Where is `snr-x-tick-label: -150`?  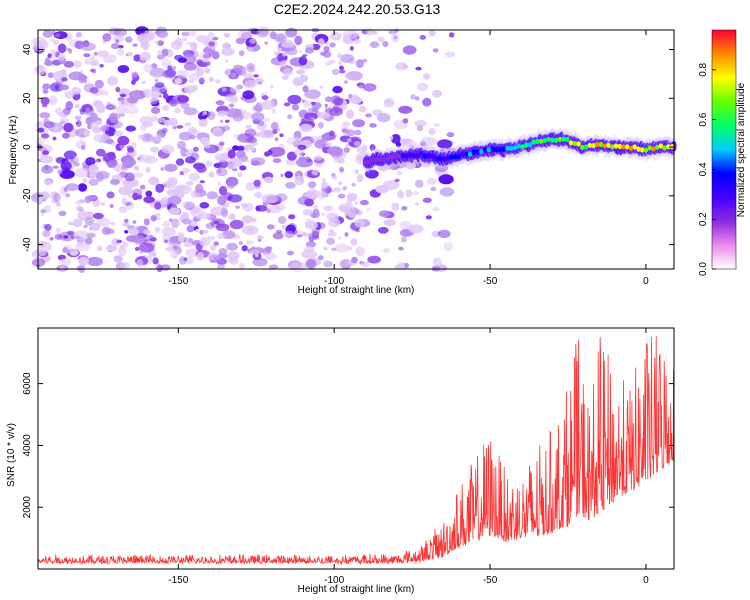 snr-x-tick-label: -150 is located at coordinates (178, 580).